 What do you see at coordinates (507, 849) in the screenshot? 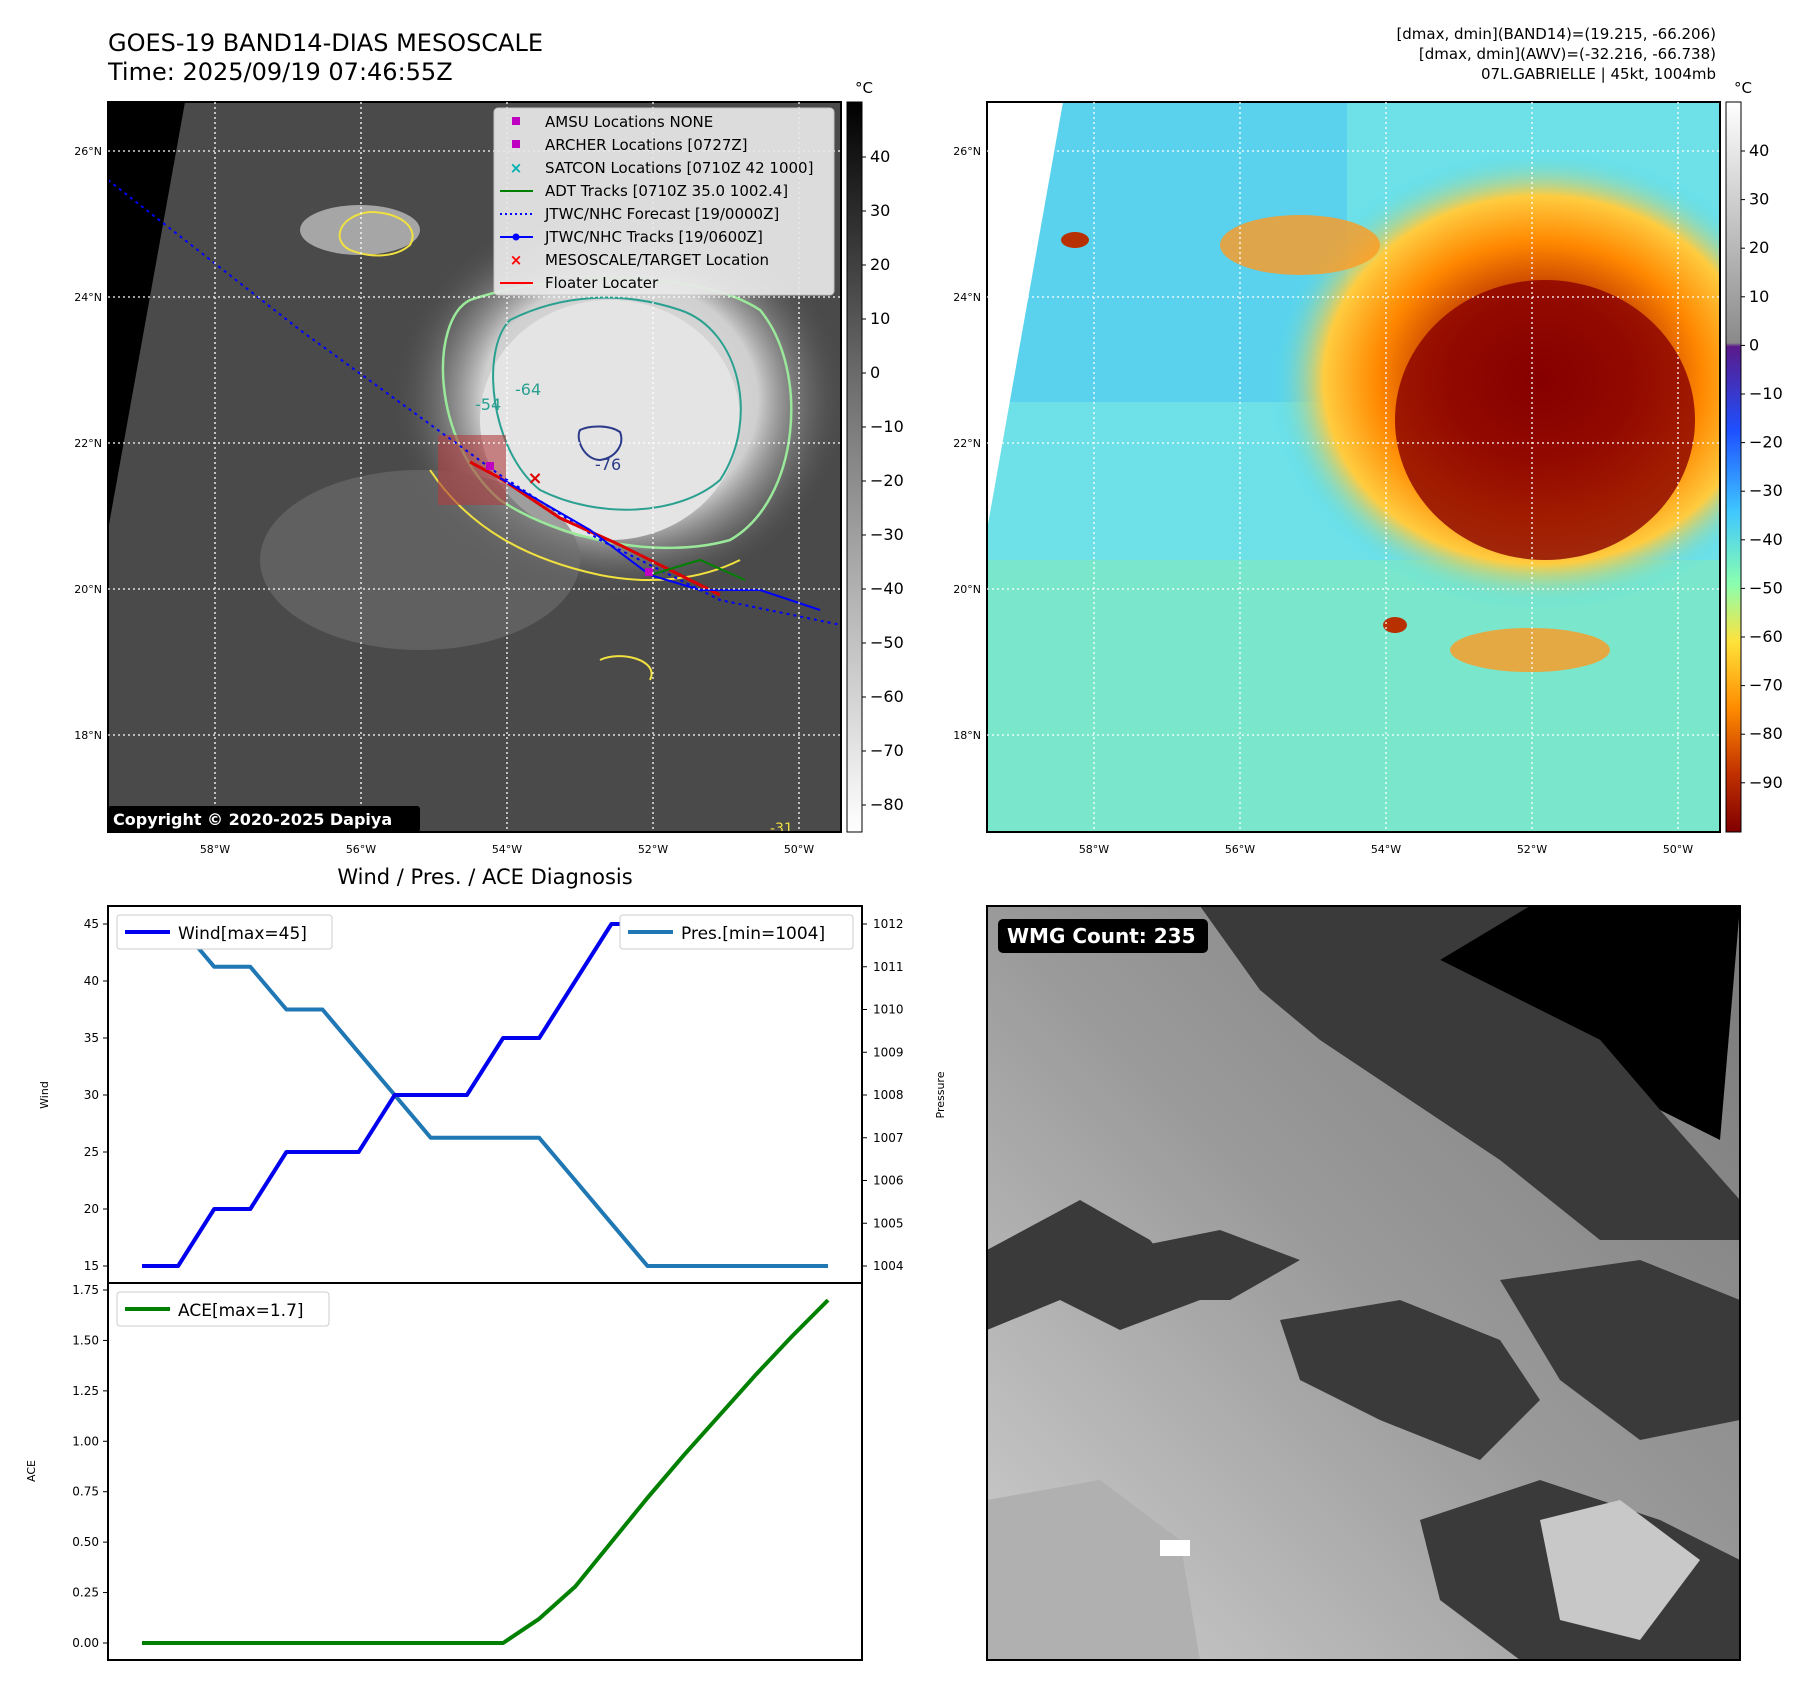
I see `left-map-lon-labels: 58°W 56°W 54°W 52°W 50°W` at bounding box center [507, 849].